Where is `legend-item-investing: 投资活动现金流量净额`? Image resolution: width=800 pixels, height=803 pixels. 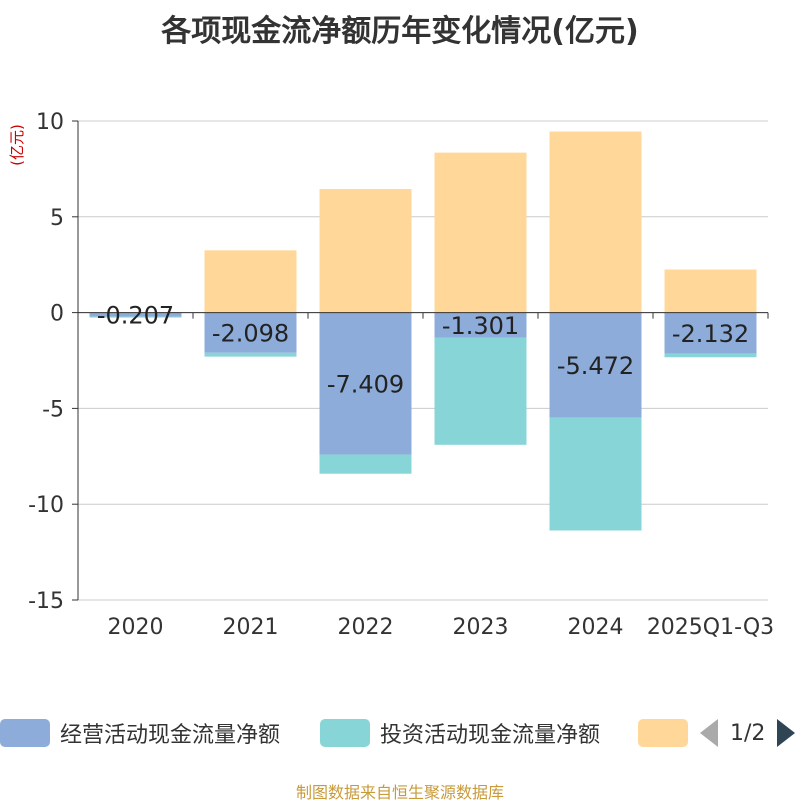 legend-item-investing: 投资活动现金流量净额 is located at coordinates (460, 733).